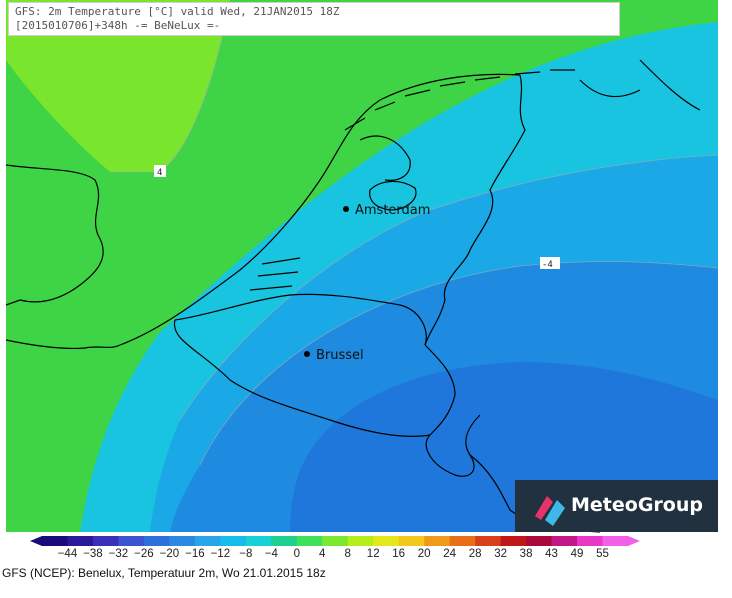 This screenshot has height=598, width=732. What do you see at coordinates (637, 505) in the screenshot?
I see `logo-text: MeteoGroup` at bounding box center [637, 505].